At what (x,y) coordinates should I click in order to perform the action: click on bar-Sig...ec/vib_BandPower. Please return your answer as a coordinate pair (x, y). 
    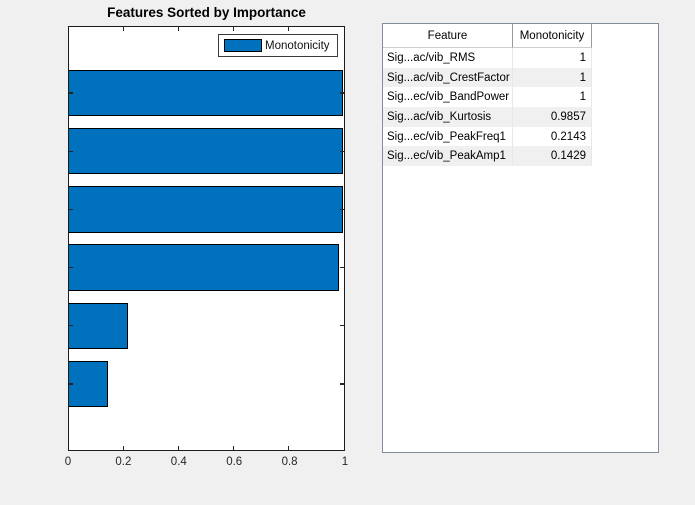
    Looking at the image, I should click on (206, 209).